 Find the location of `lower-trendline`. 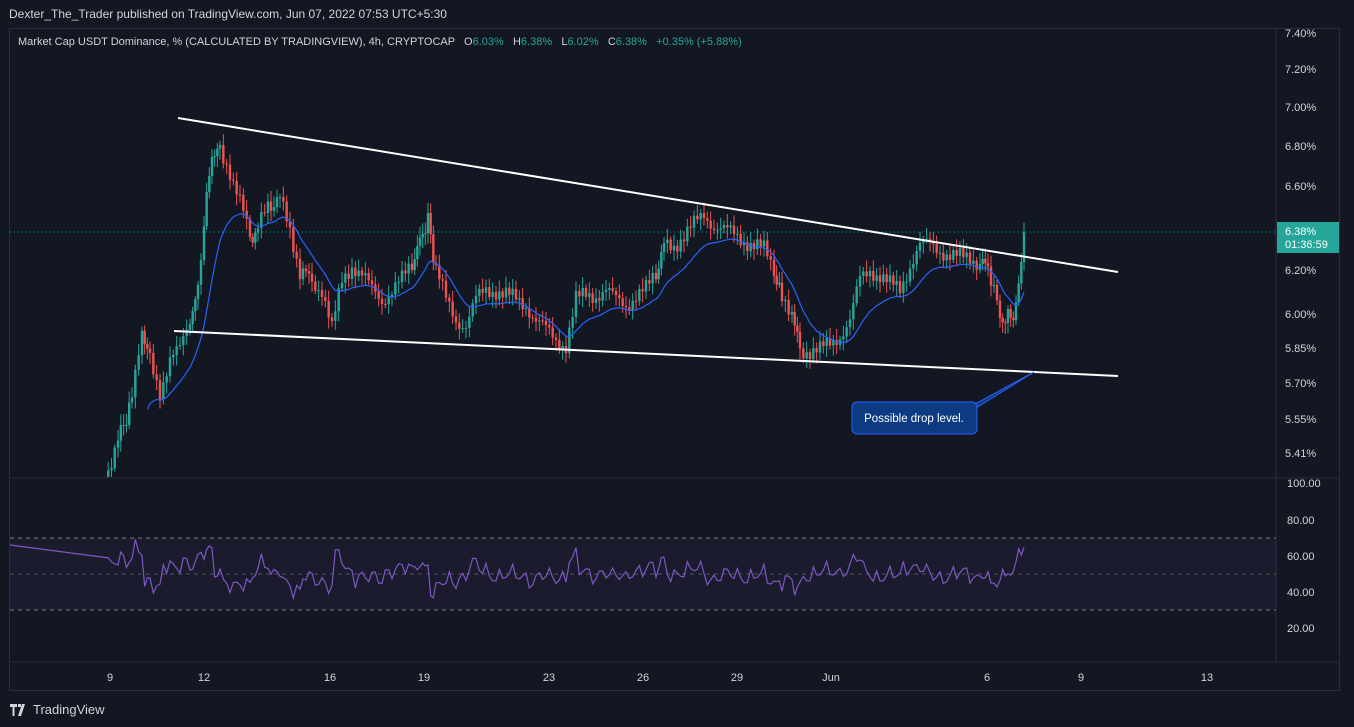

lower-trendline is located at coordinates (646, 353).